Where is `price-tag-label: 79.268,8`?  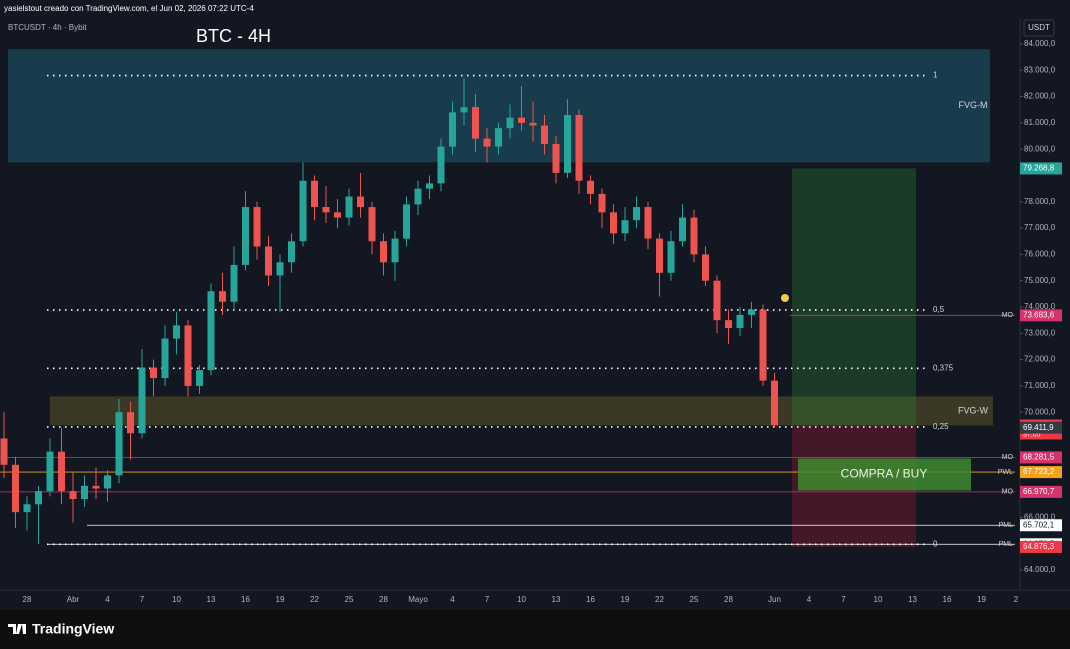
price-tag-label: 79.268,8 is located at coordinates (1039, 168).